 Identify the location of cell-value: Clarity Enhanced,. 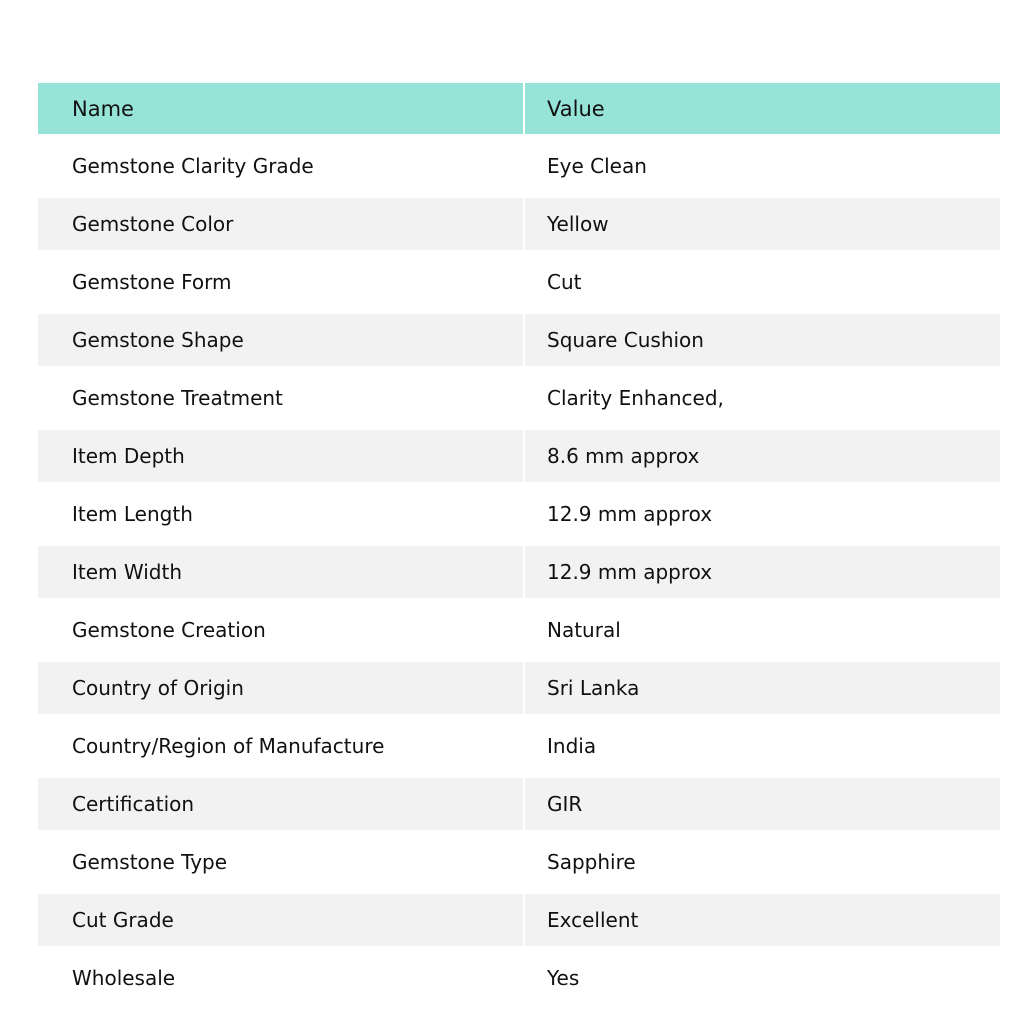
(761, 398).